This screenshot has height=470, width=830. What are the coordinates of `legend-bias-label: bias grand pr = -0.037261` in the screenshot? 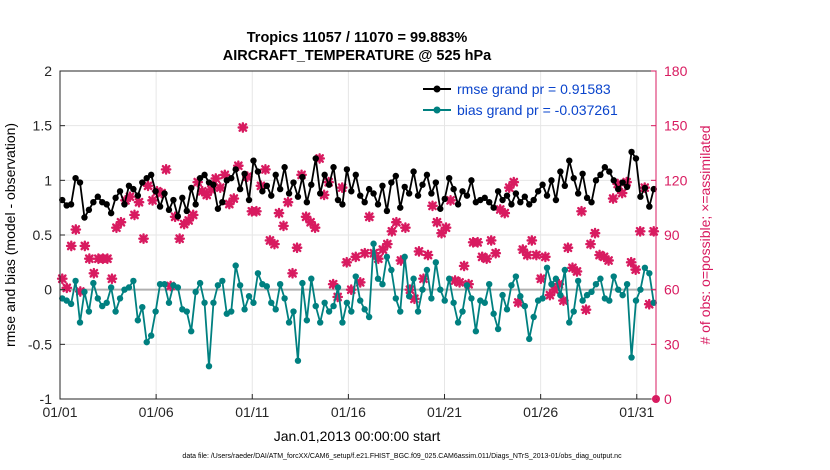 It's located at (537, 110).